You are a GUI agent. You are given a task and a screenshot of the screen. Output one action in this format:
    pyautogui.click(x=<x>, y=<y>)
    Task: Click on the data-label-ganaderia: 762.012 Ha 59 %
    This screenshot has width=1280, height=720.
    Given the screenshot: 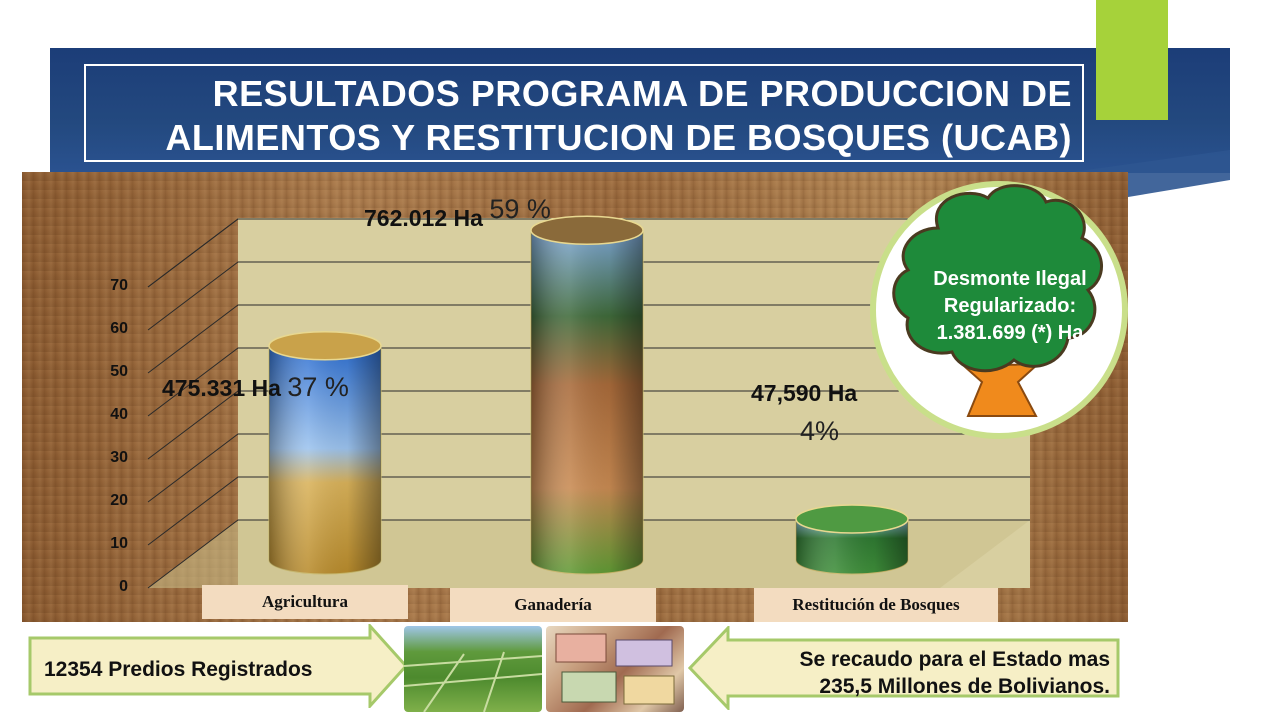 What is the action you would take?
    pyautogui.click(x=457, y=213)
    